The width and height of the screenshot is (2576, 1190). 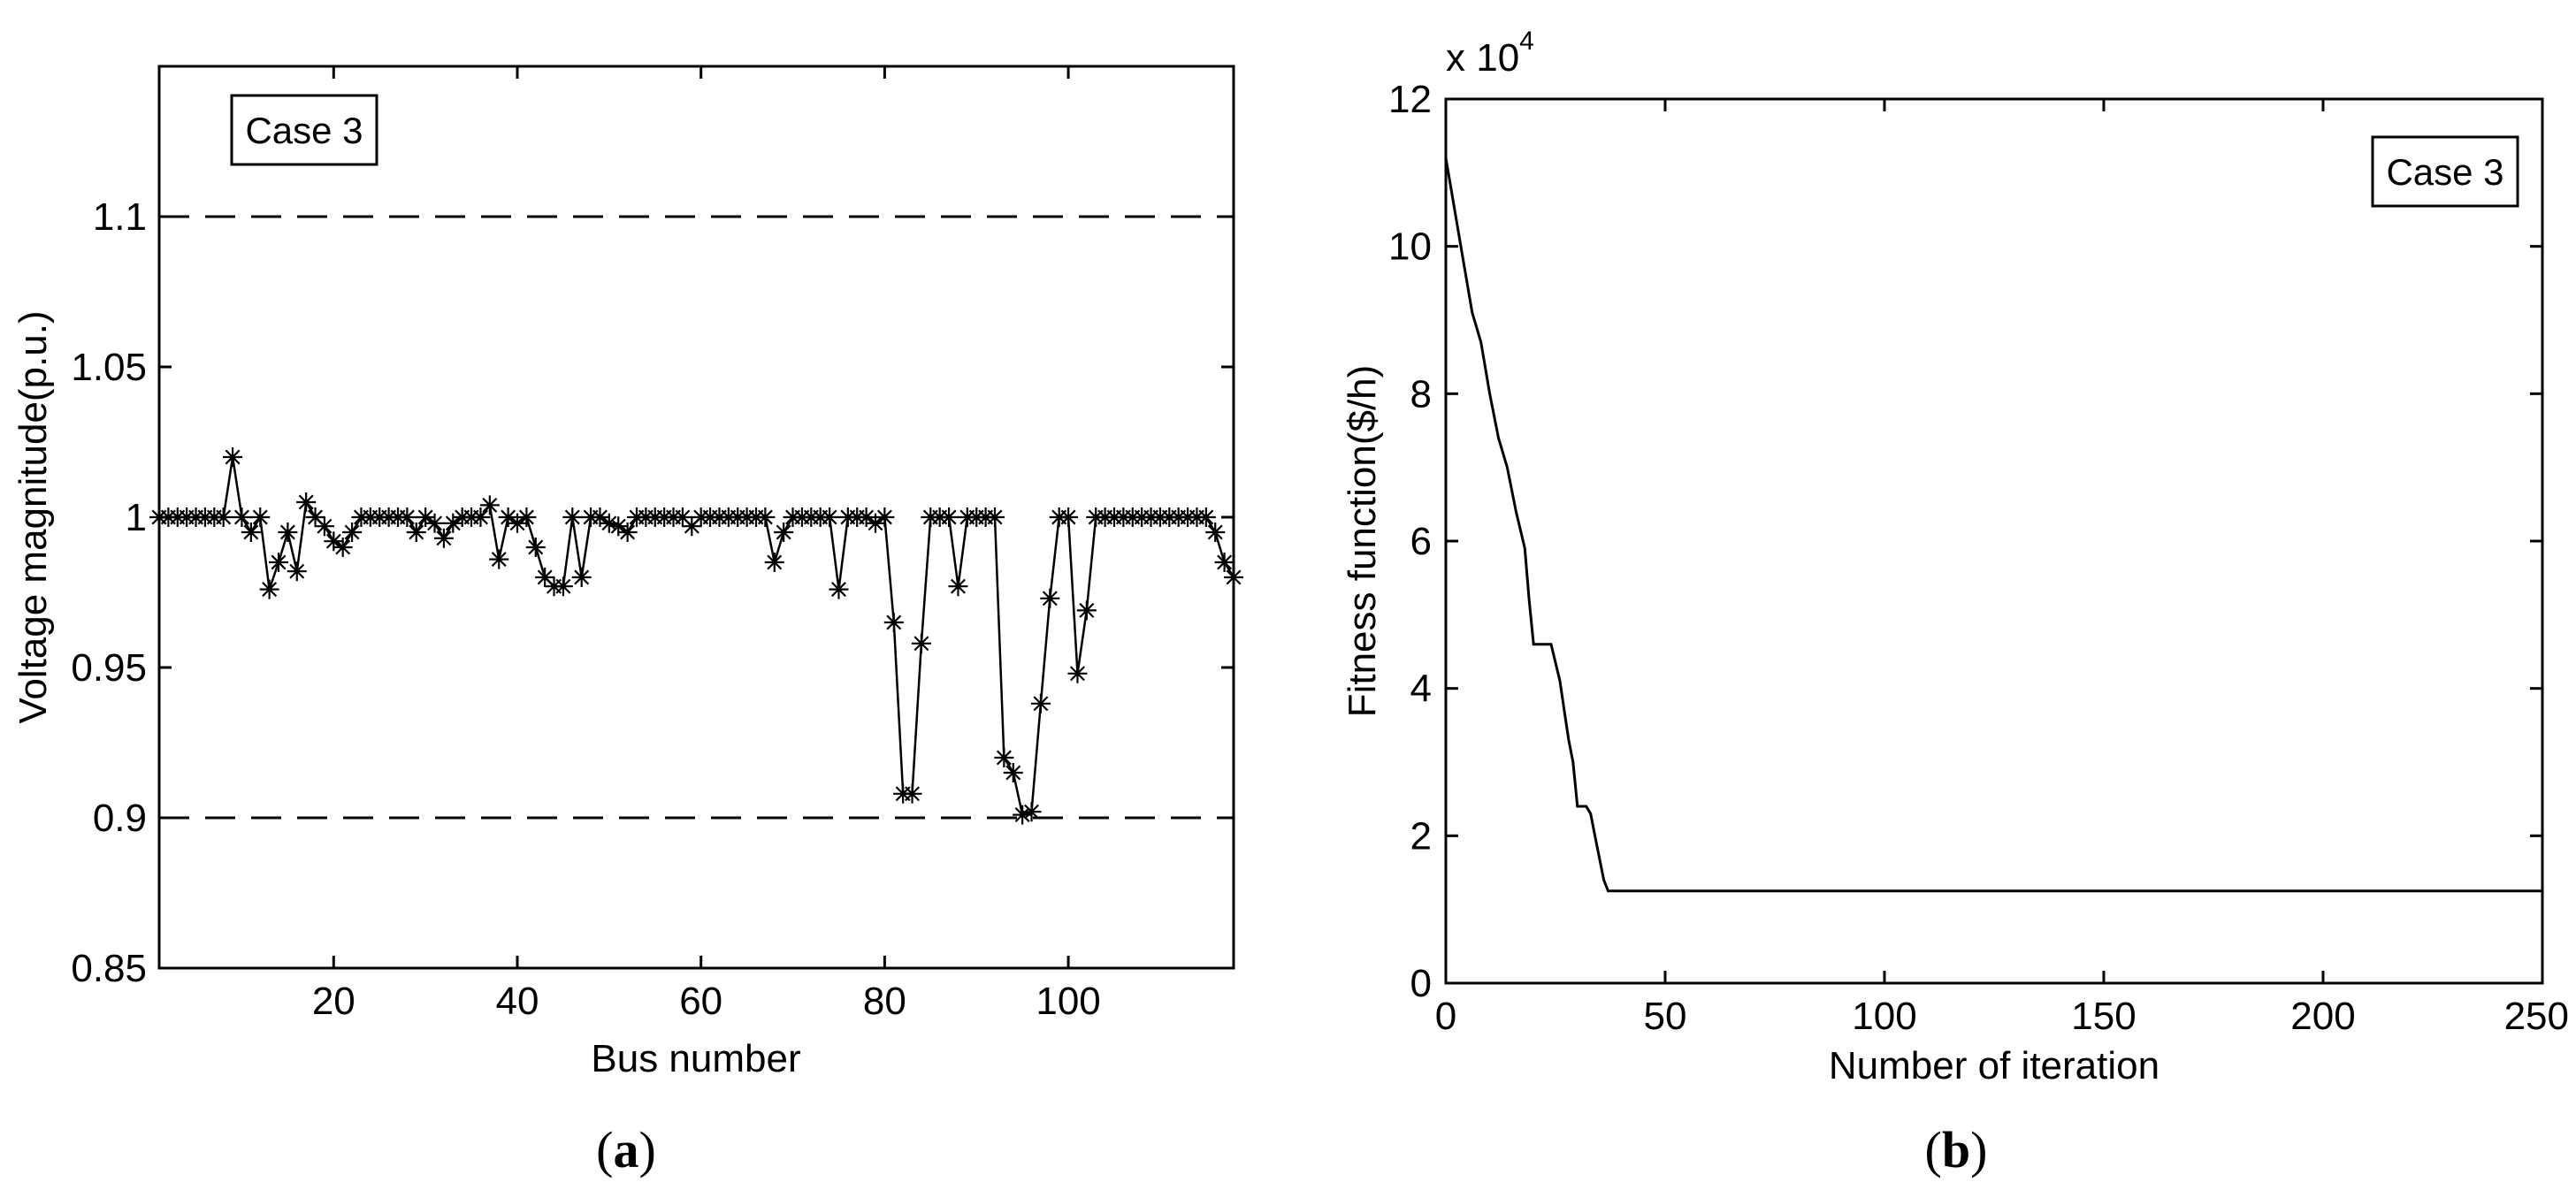 I want to click on panel-a-annotation-text: Case 3, so click(x=304, y=130).